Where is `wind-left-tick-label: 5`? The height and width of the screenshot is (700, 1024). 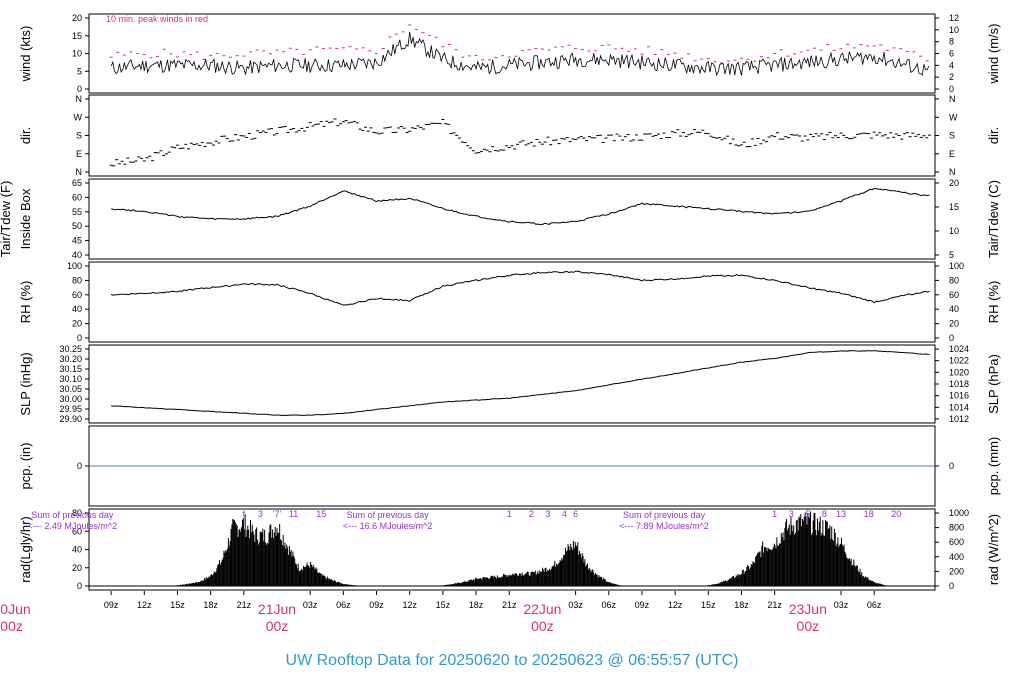
wind-left-tick-label: 5 is located at coordinates (79, 71).